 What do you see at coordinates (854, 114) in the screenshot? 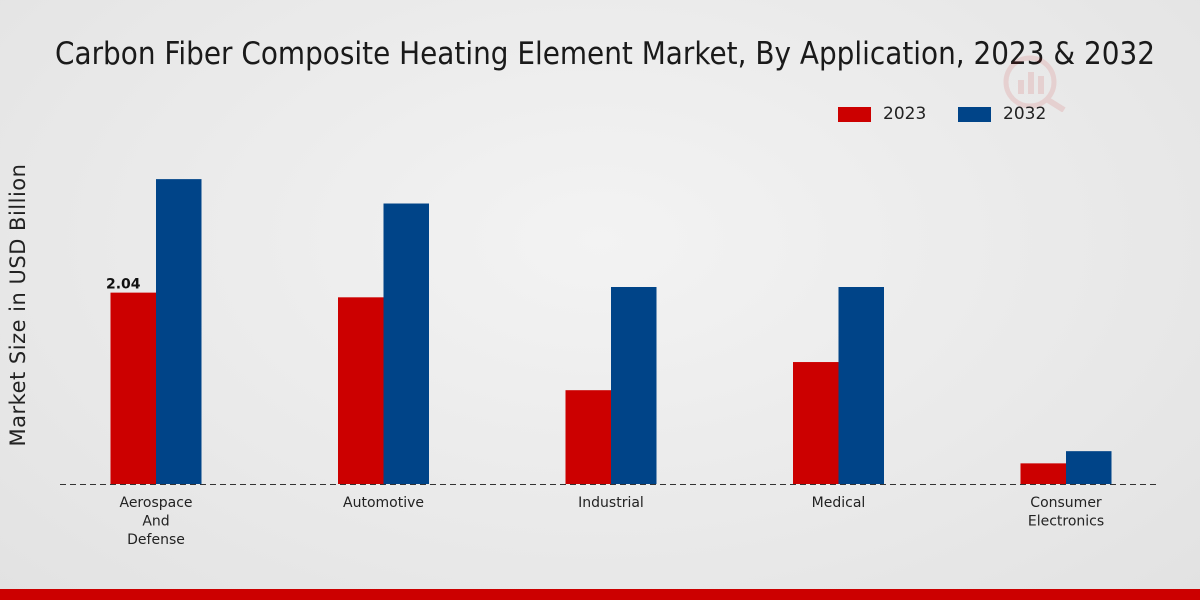
I see `legend-swatch-2023` at bounding box center [854, 114].